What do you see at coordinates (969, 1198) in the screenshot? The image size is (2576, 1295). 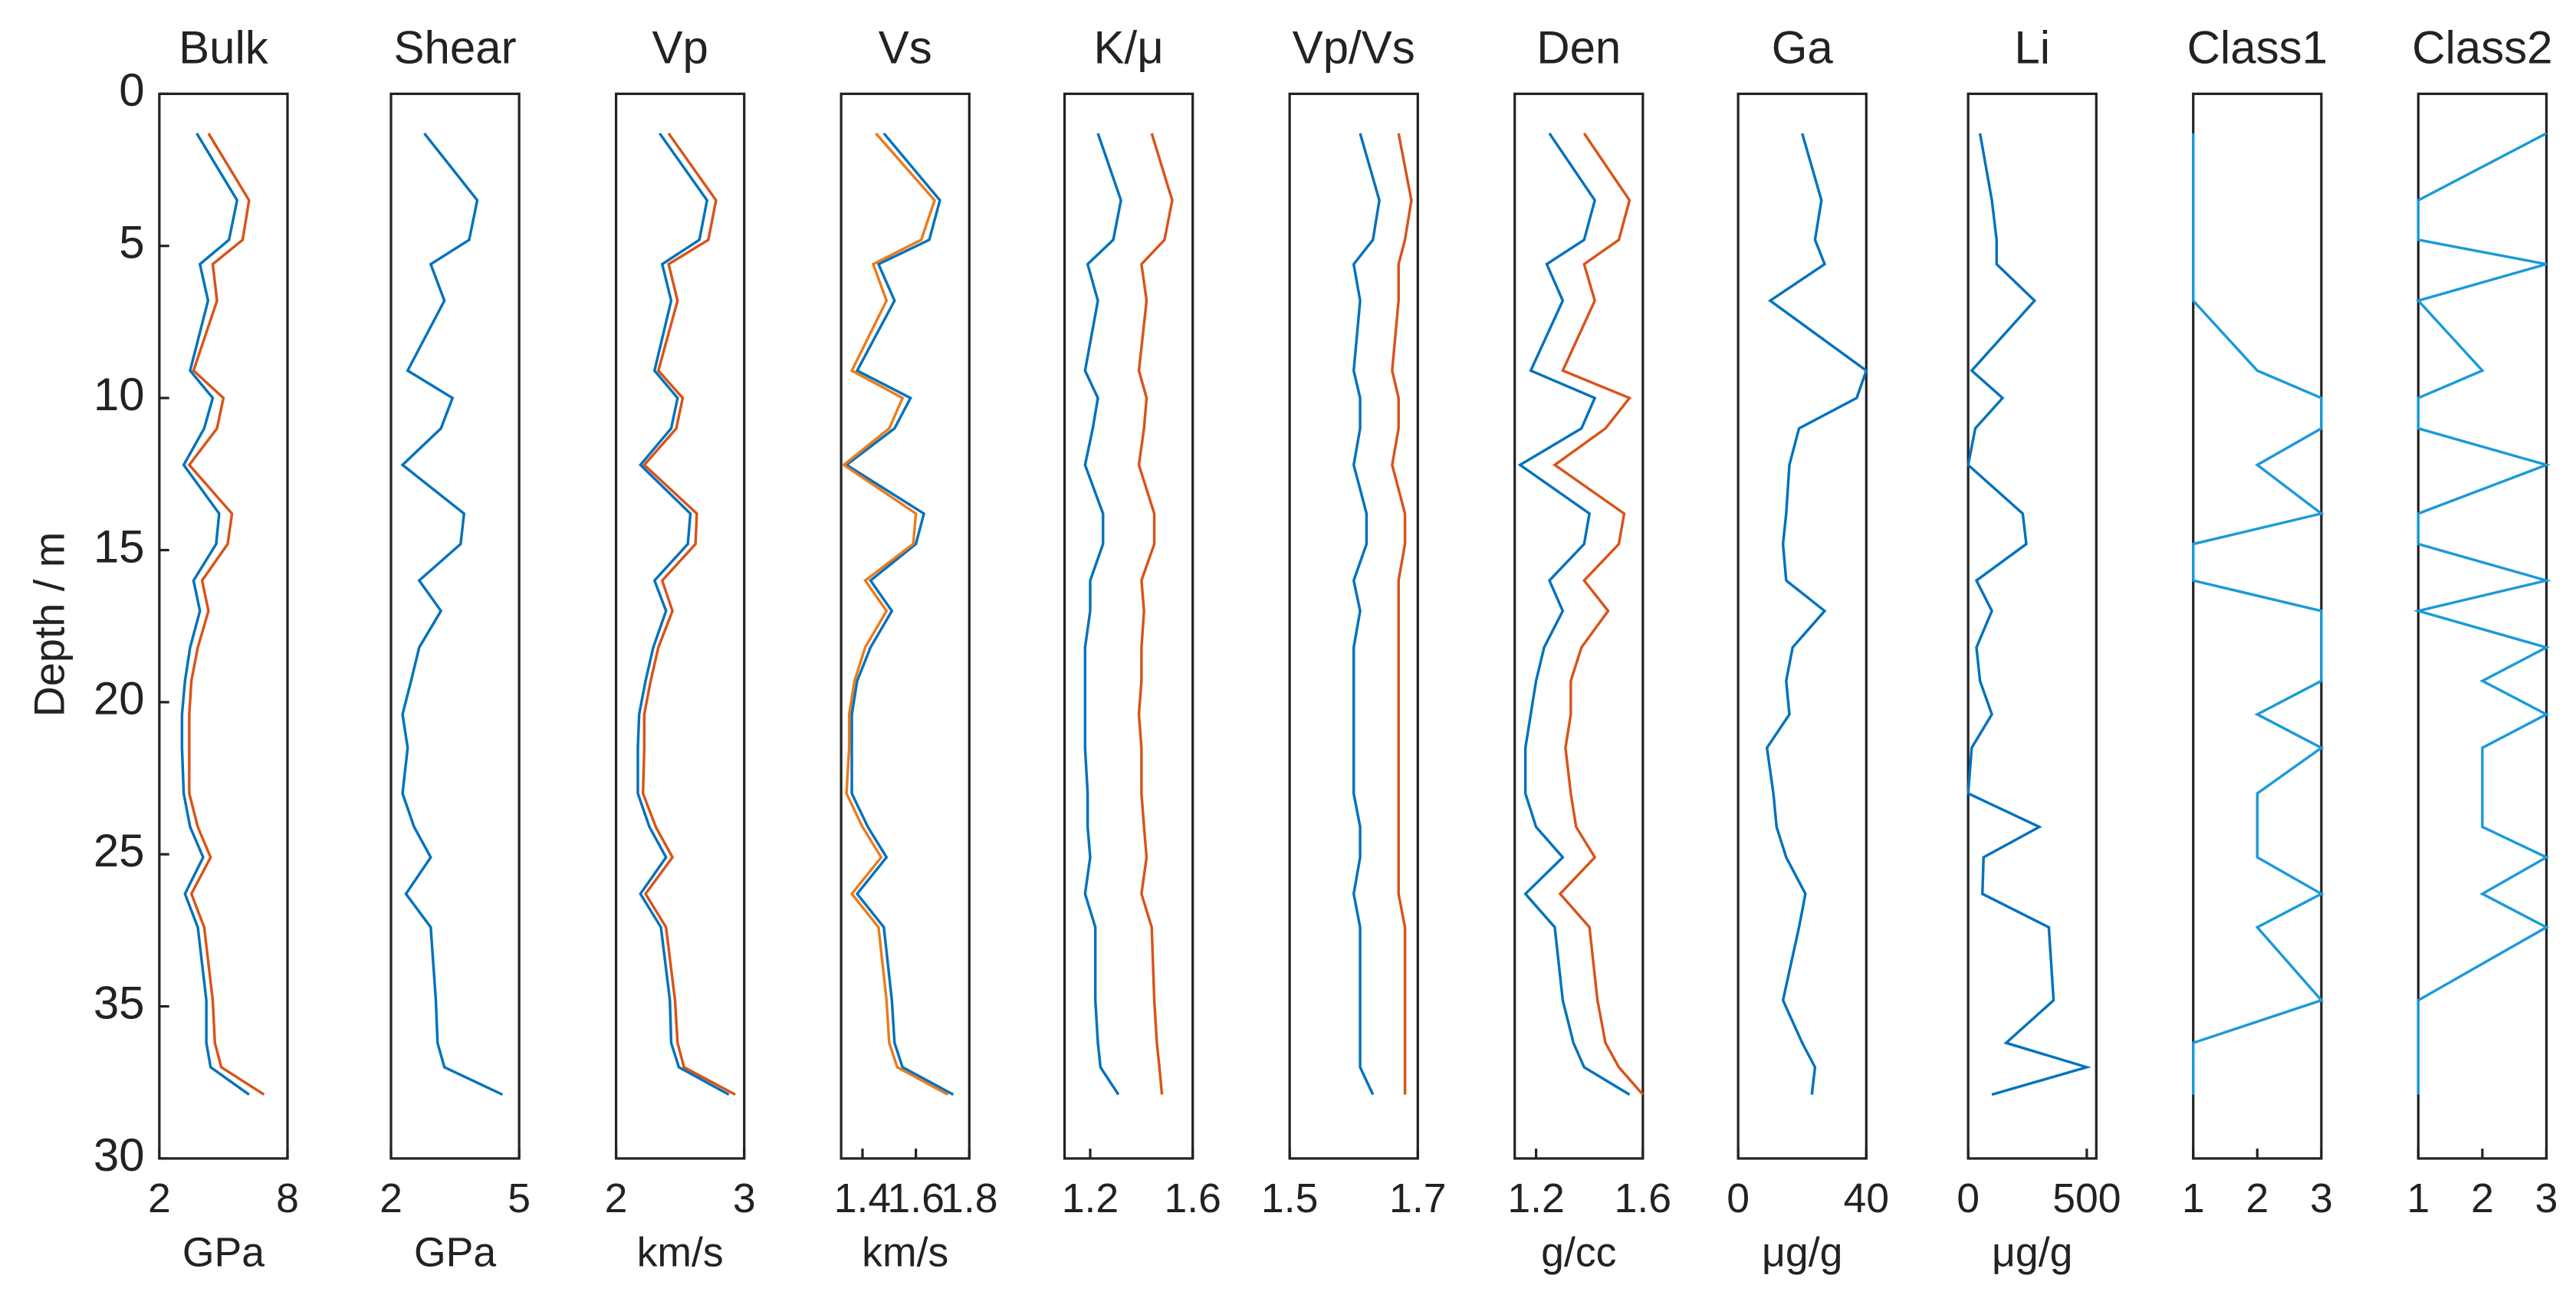 I see `x-tick-label: 1.8` at bounding box center [969, 1198].